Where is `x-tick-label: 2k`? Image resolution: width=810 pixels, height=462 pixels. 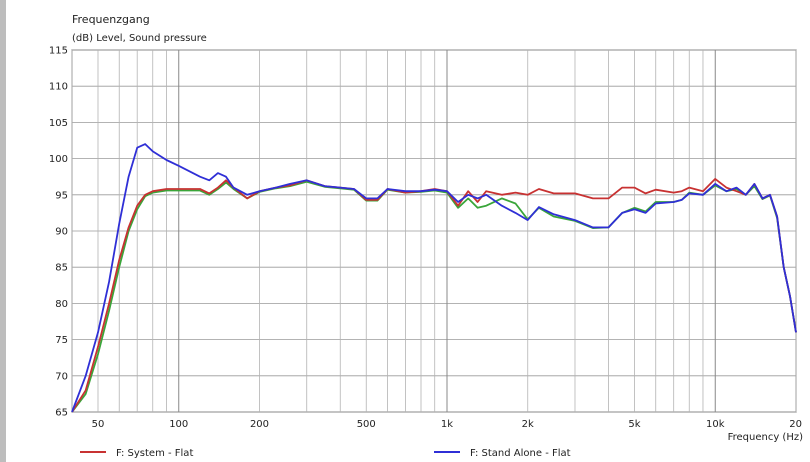
x-tick-label: 2k is located at coordinates (528, 424).